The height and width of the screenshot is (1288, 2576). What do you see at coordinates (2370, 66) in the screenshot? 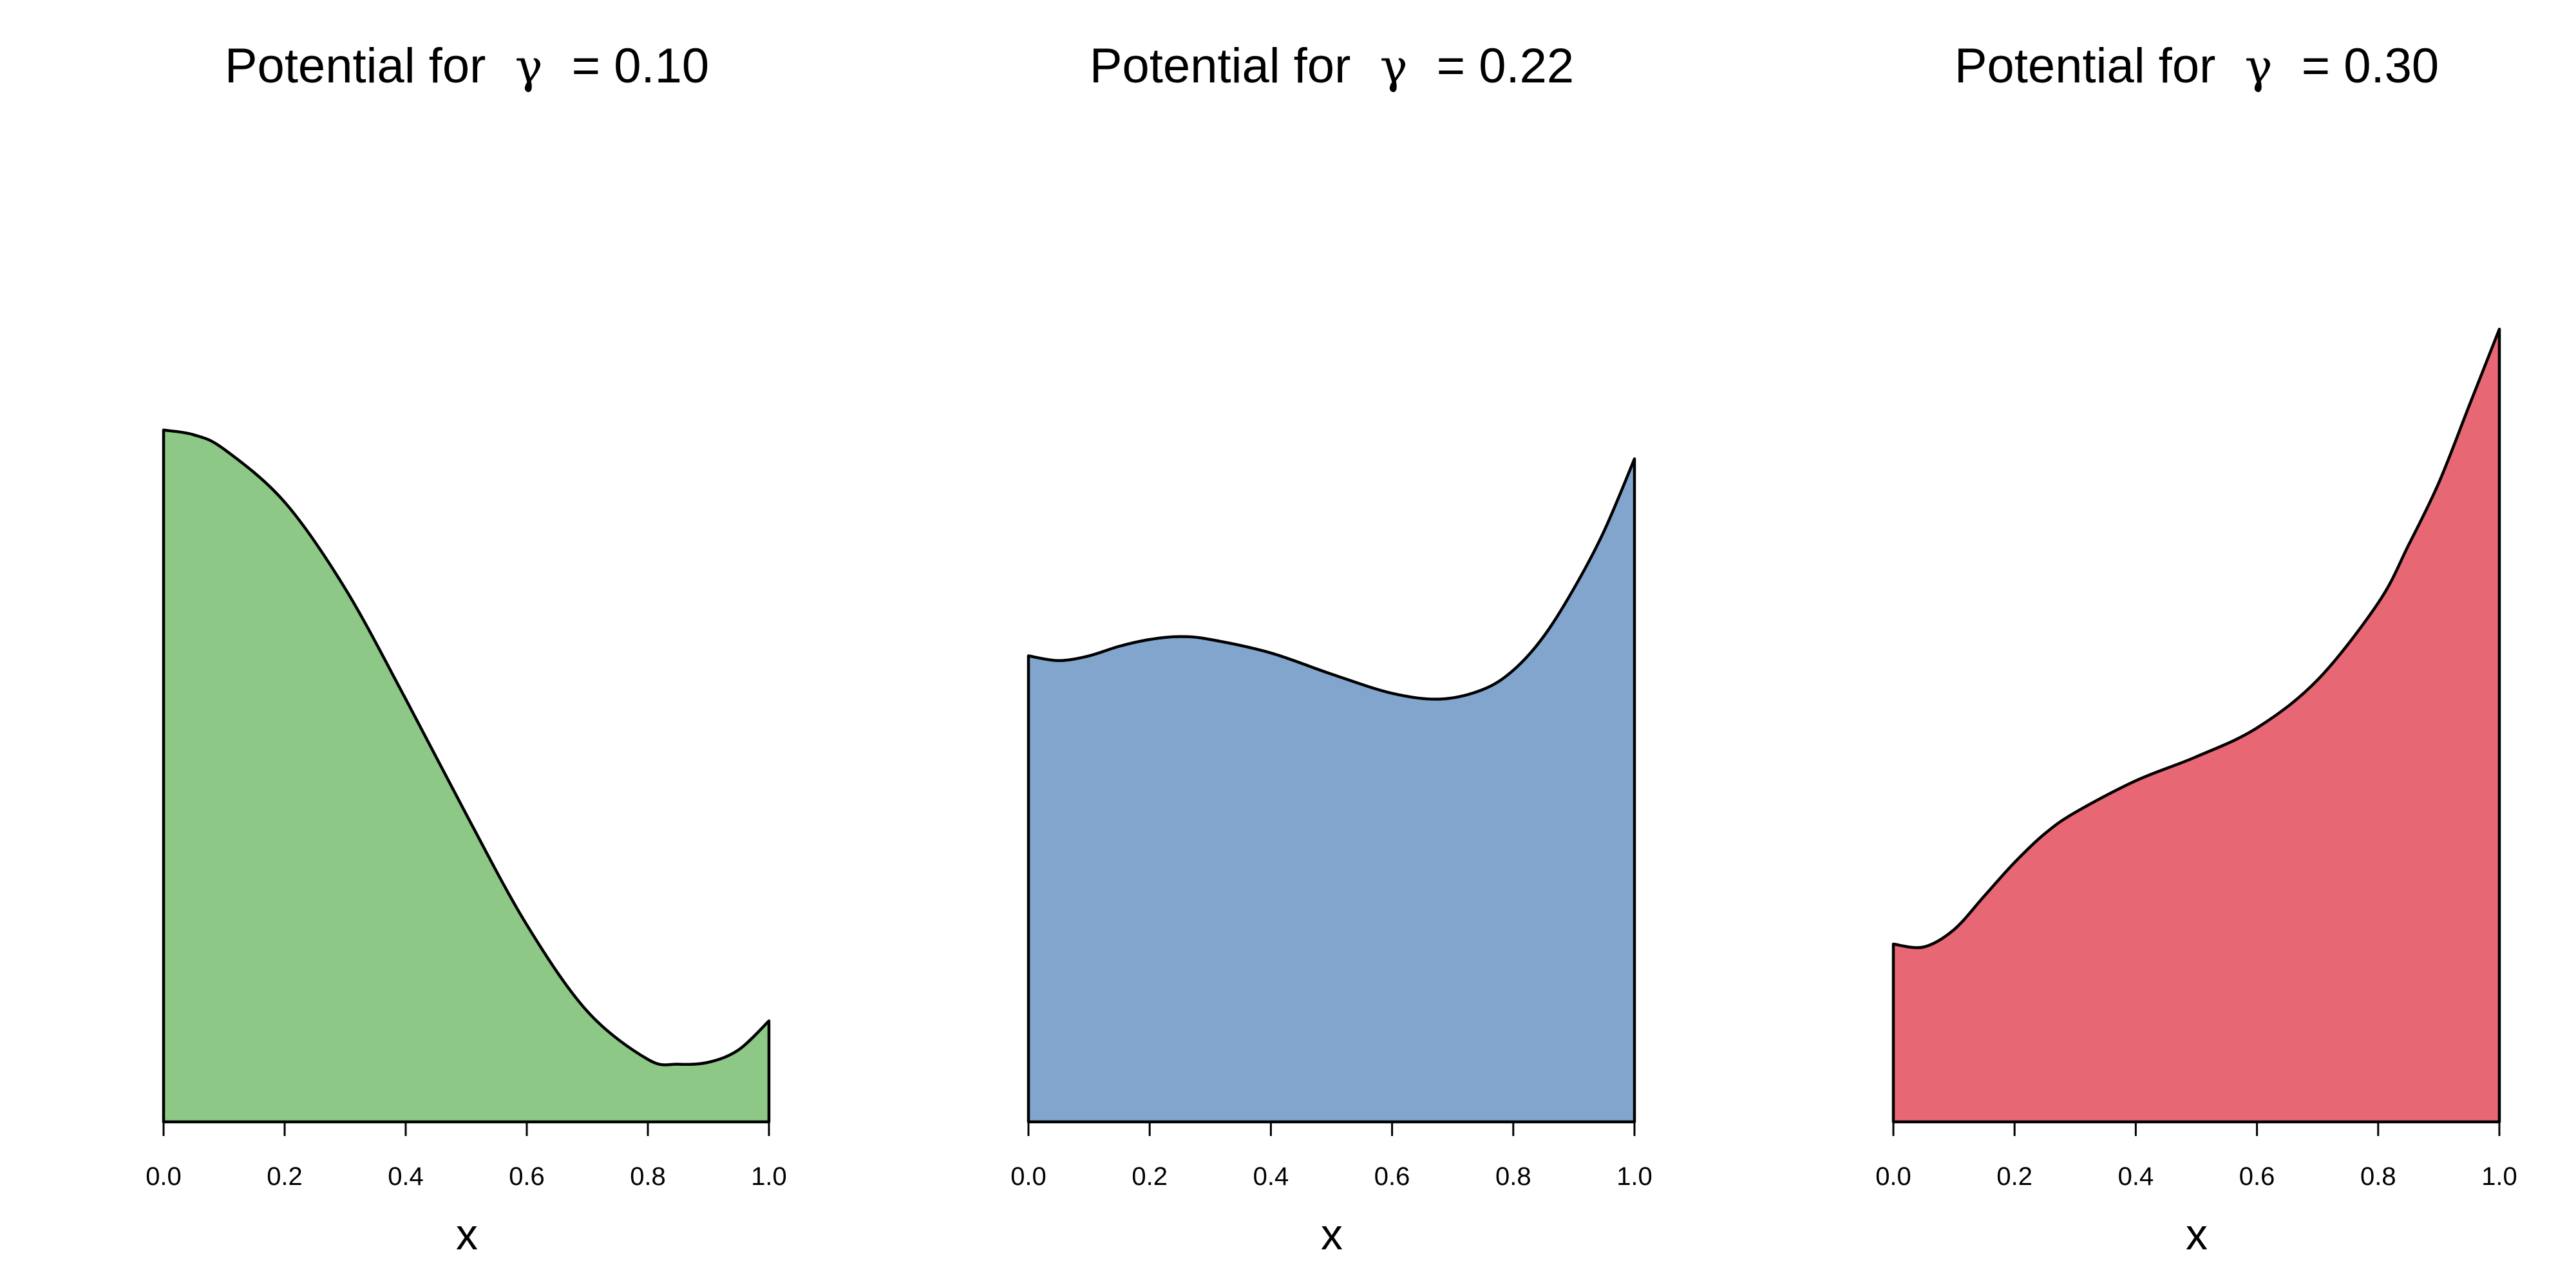
I see `title-value: = 0.30` at bounding box center [2370, 66].